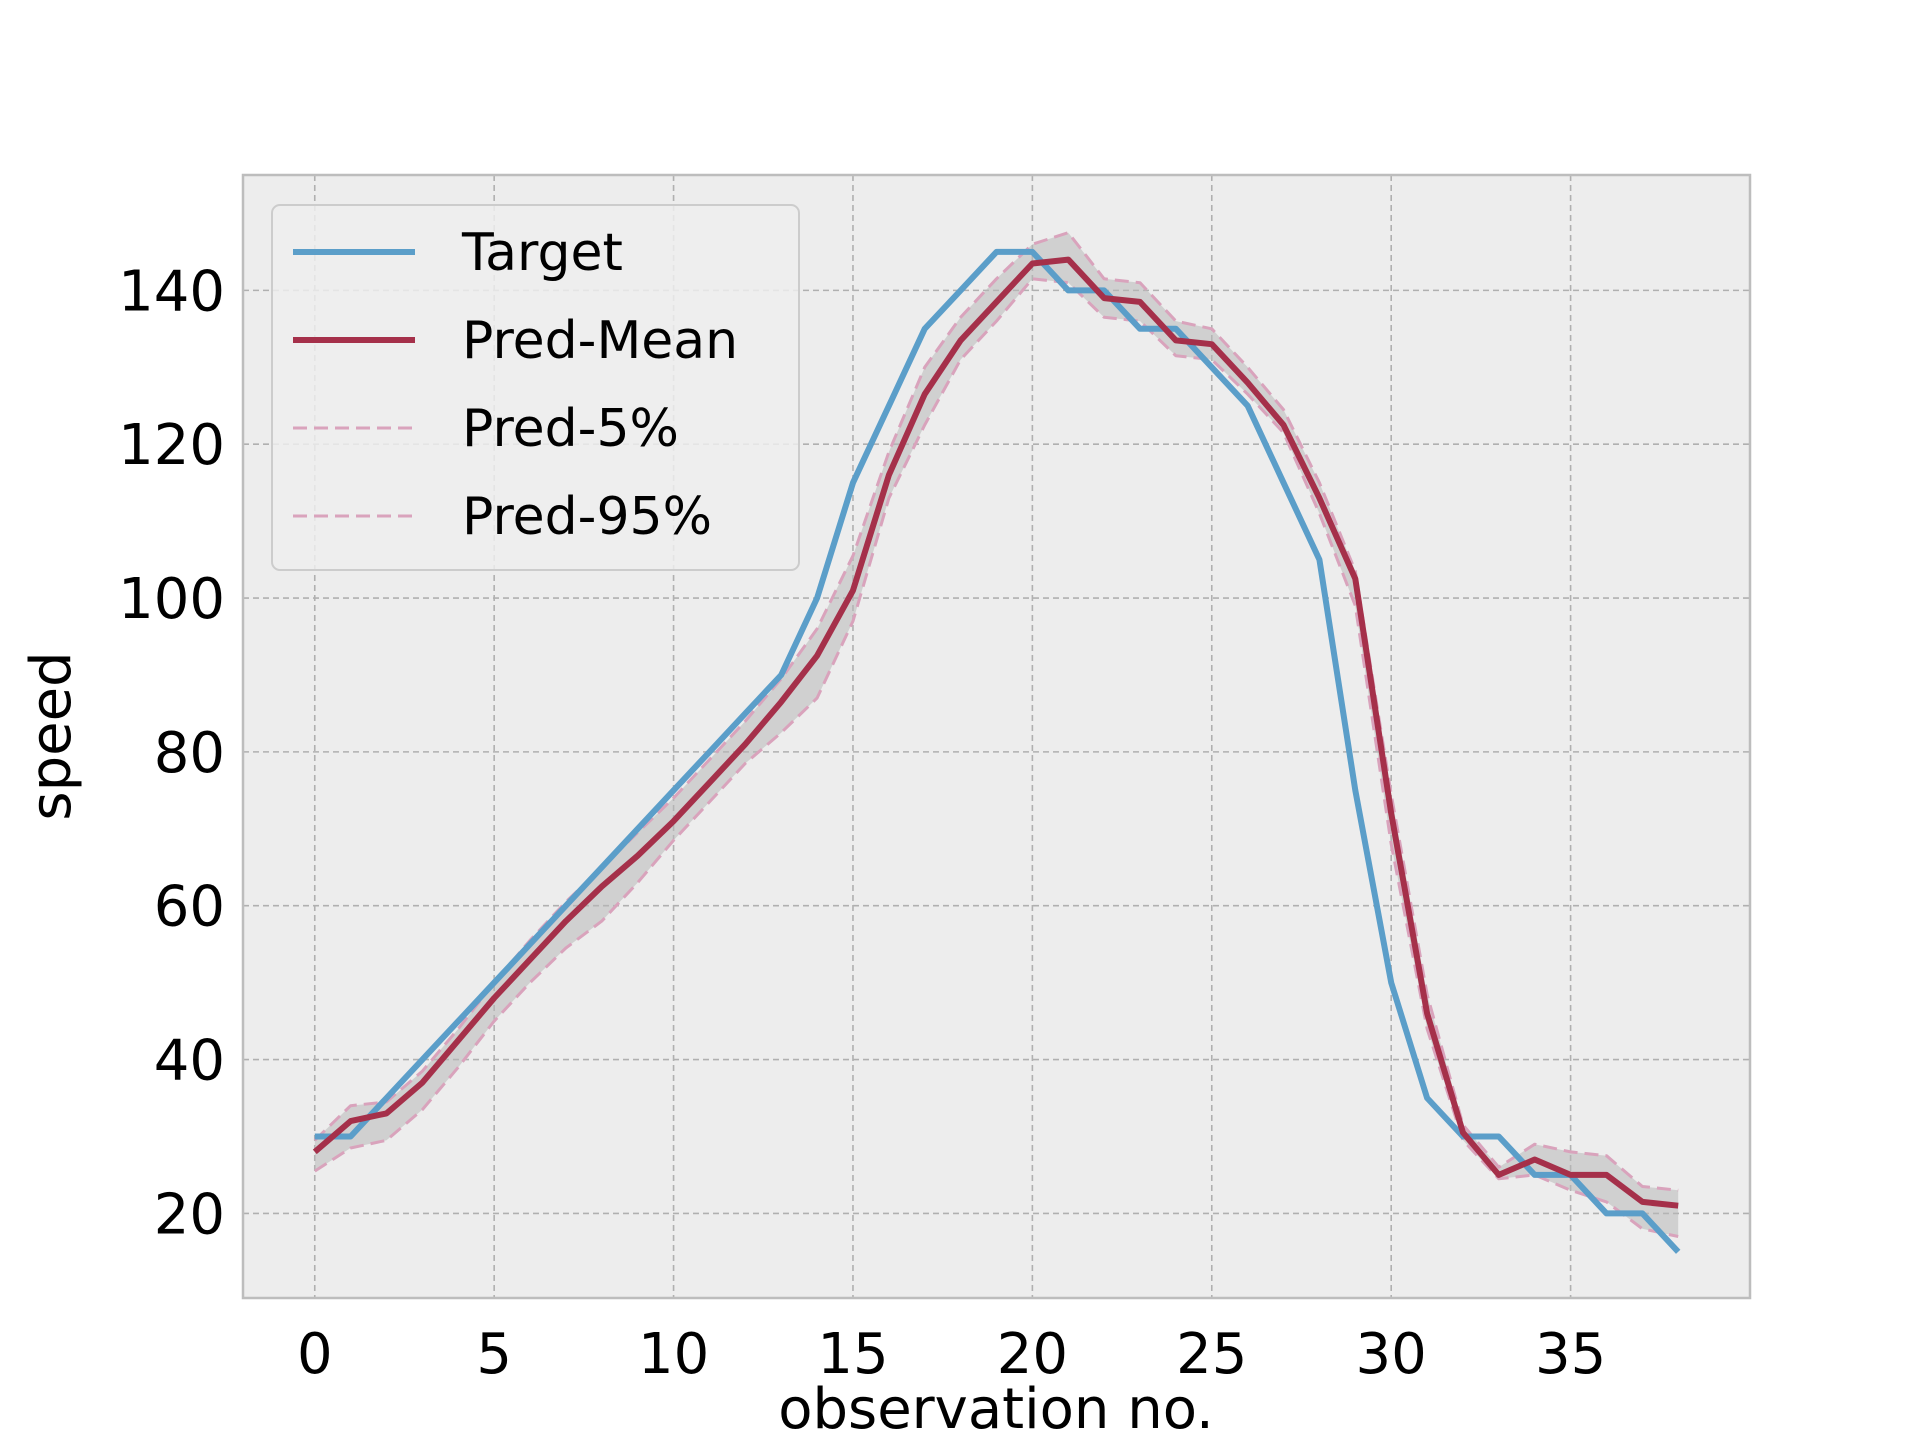  What do you see at coordinates (570, 429) in the screenshot?
I see `legend-label-pred-5pct: Pred-5%` at bounding box center [570, 429].